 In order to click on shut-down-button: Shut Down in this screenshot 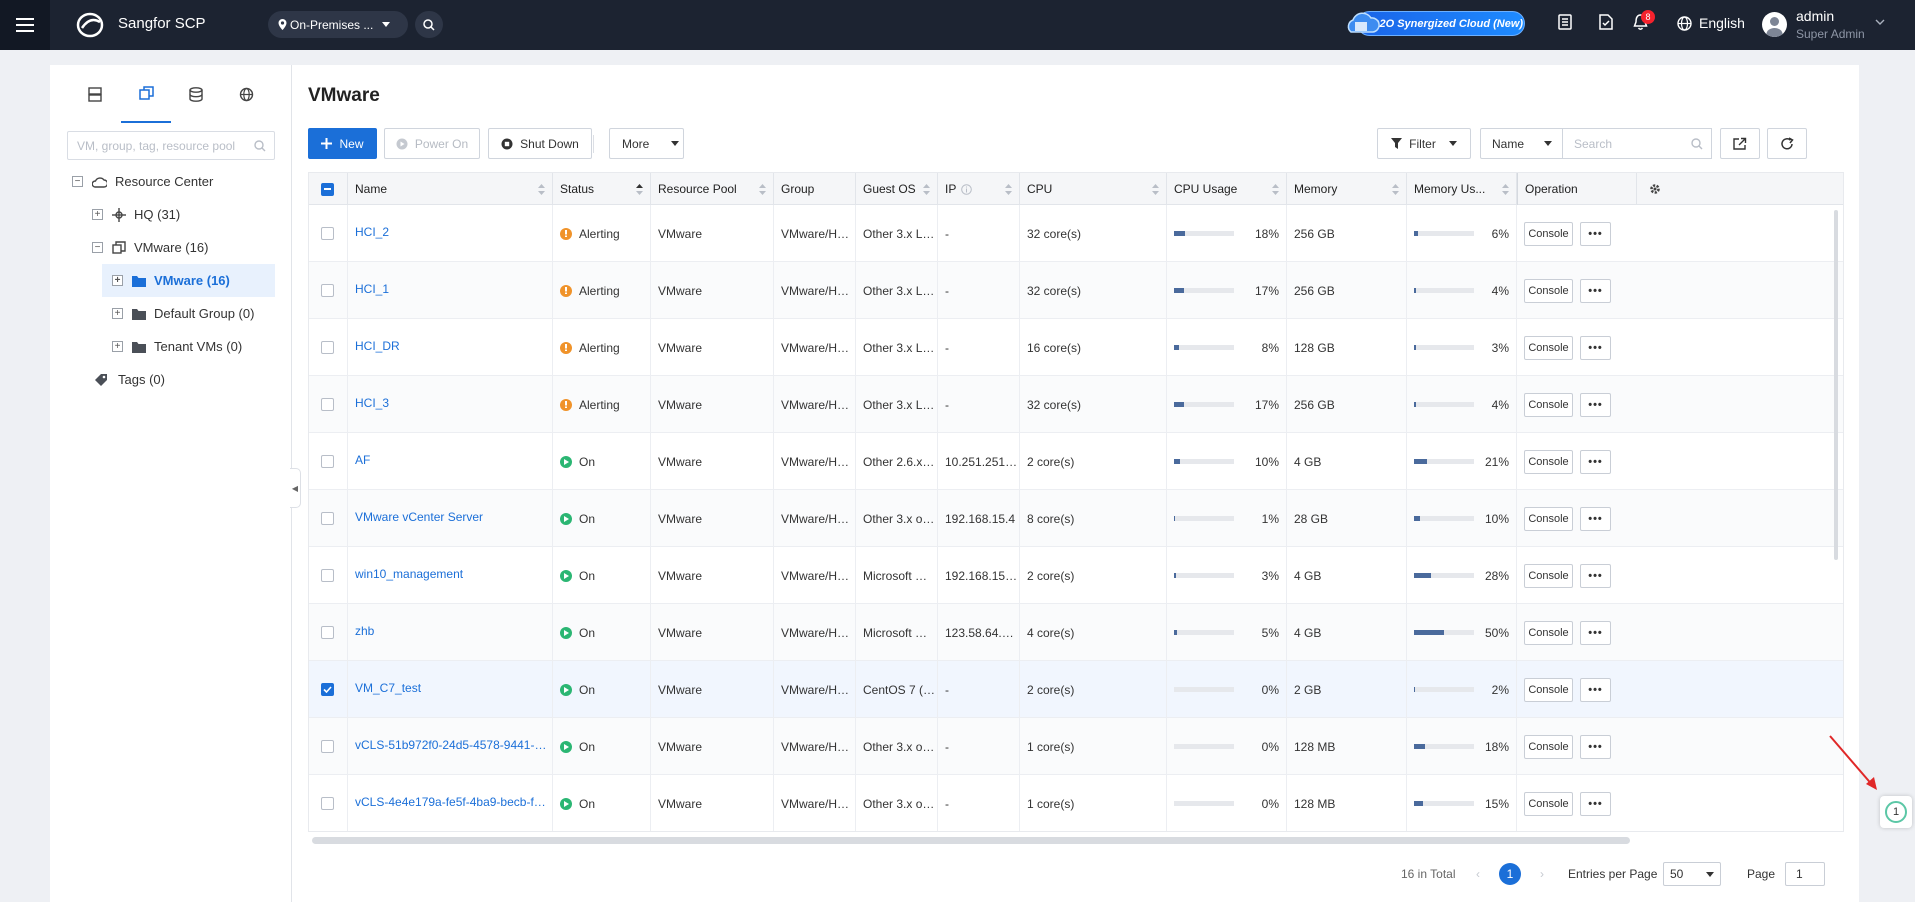, I will do `click(540, 143)`.